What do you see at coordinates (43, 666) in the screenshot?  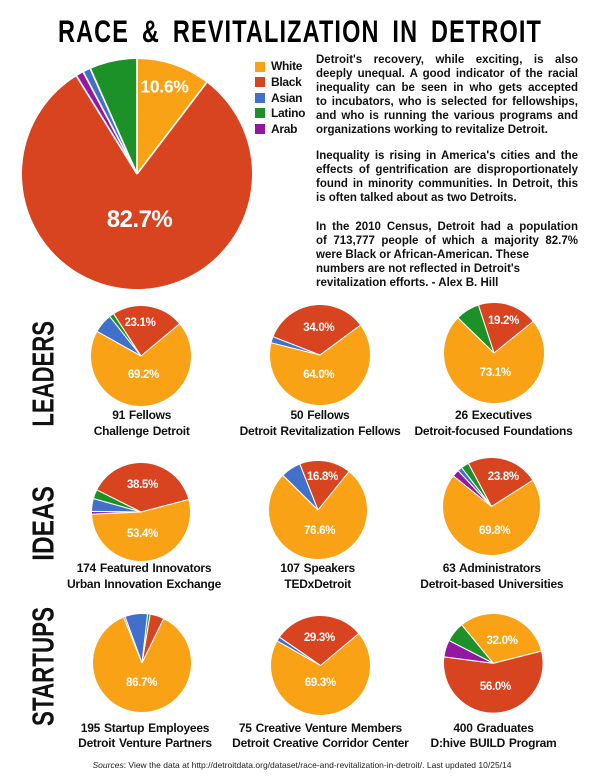 I see `svg-text: STARTUPS` at bounding box center [43, 666].